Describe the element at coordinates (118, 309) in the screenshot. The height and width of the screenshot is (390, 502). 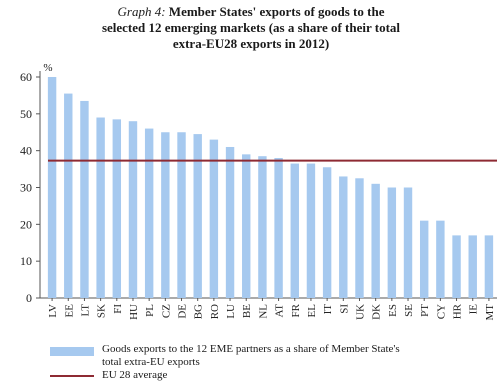
I see `x-tick-label: FI` at that location.